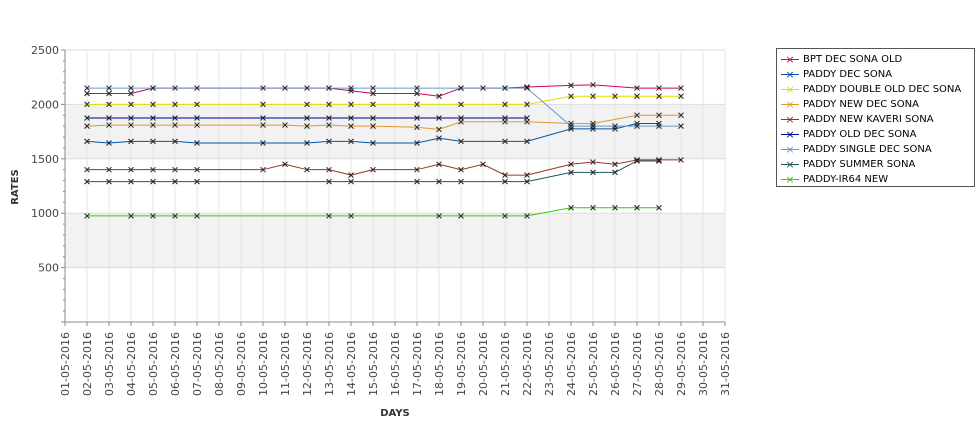  What do you see at coordinates (384, 100) in the screenshot?
I see `series-paddy-double-old-dec-sona` at bounding box center [384, 100].